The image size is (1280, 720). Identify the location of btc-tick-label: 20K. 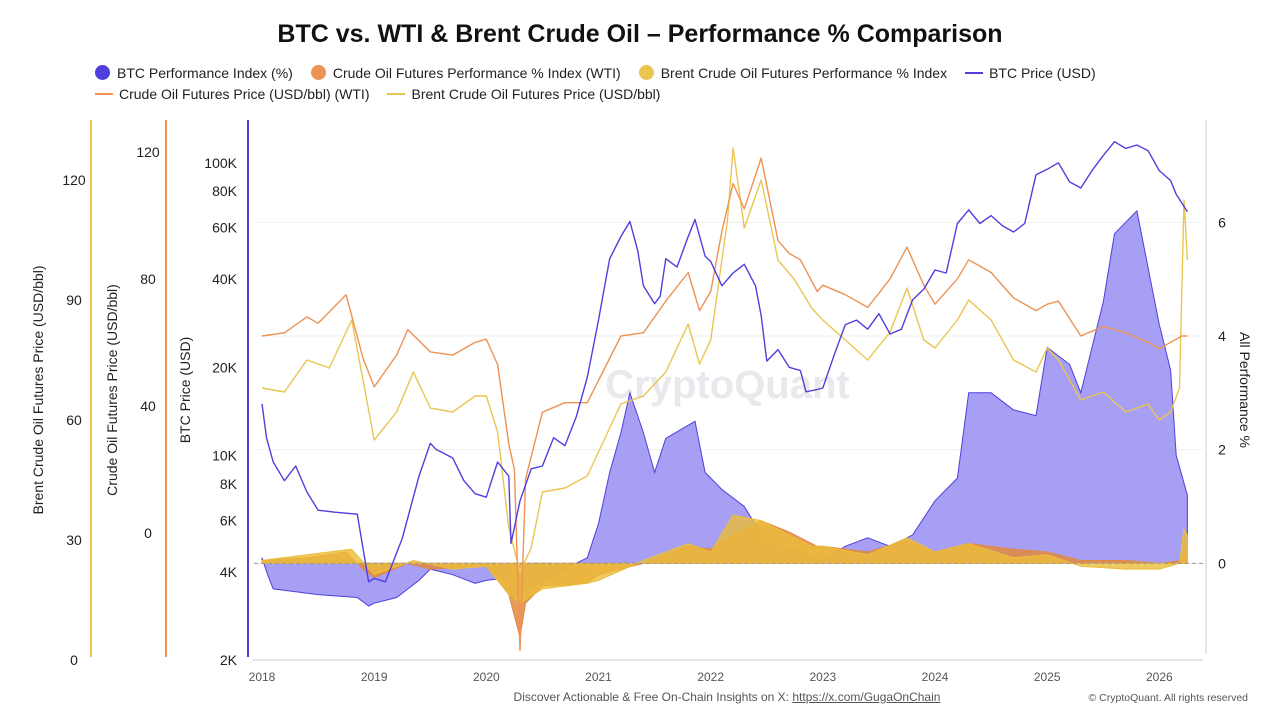
(225, 367).